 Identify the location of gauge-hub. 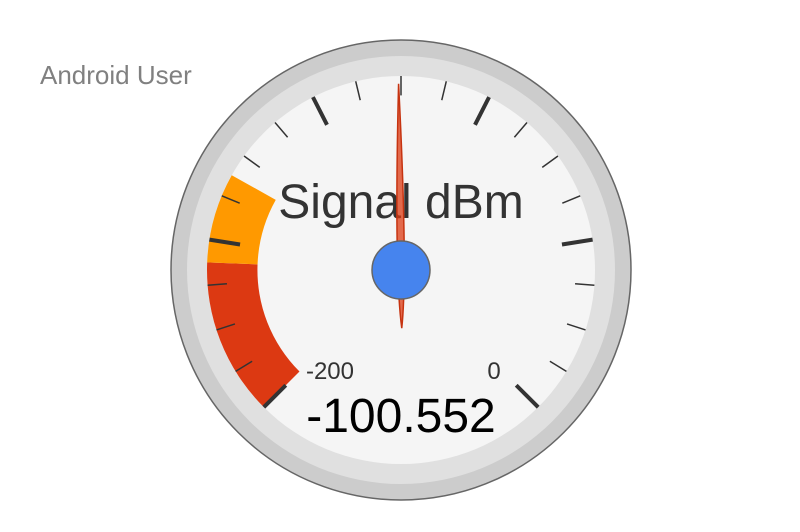
(401, 270).